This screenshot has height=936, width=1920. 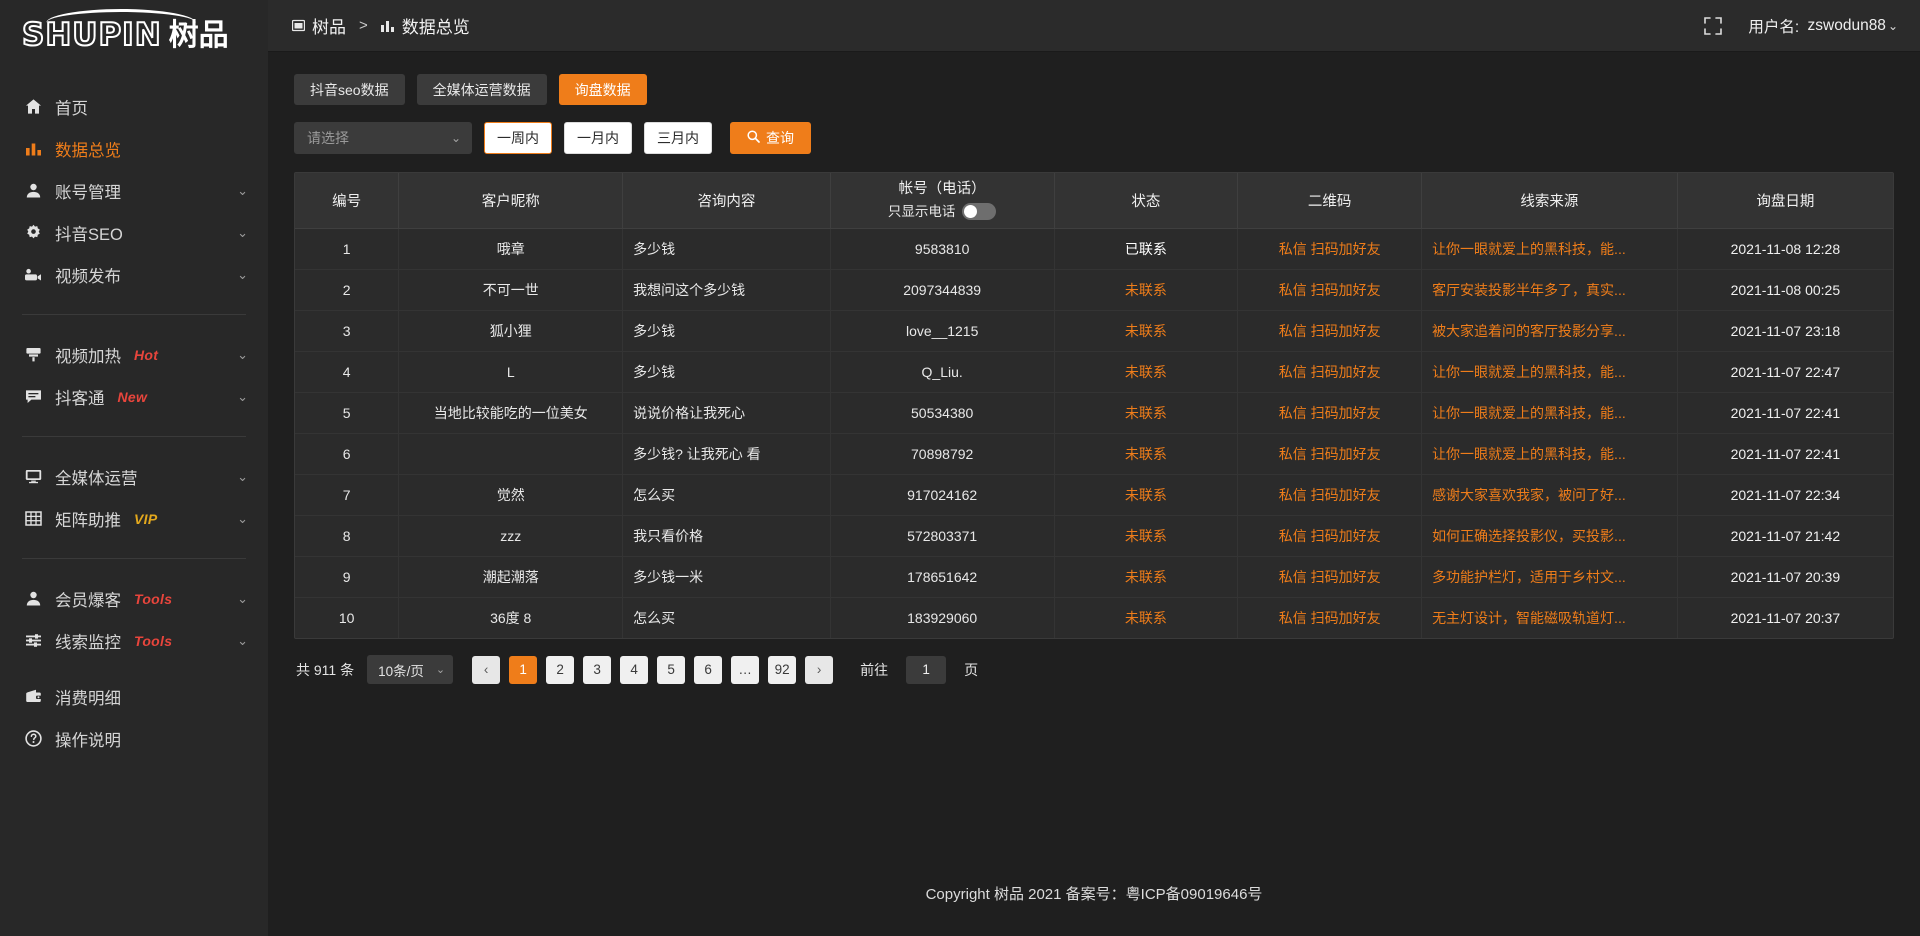 What do you see at coordinates (1785, 201) in the screenshot?
I see `col-header-date: 询盘日期` at bounding box center [1785, 201].